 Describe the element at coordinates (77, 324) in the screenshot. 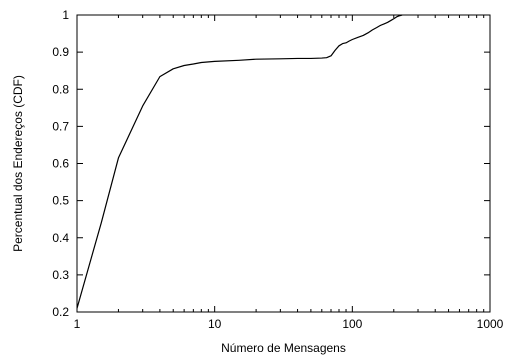

I see `x-tick-label: 1` at that location.